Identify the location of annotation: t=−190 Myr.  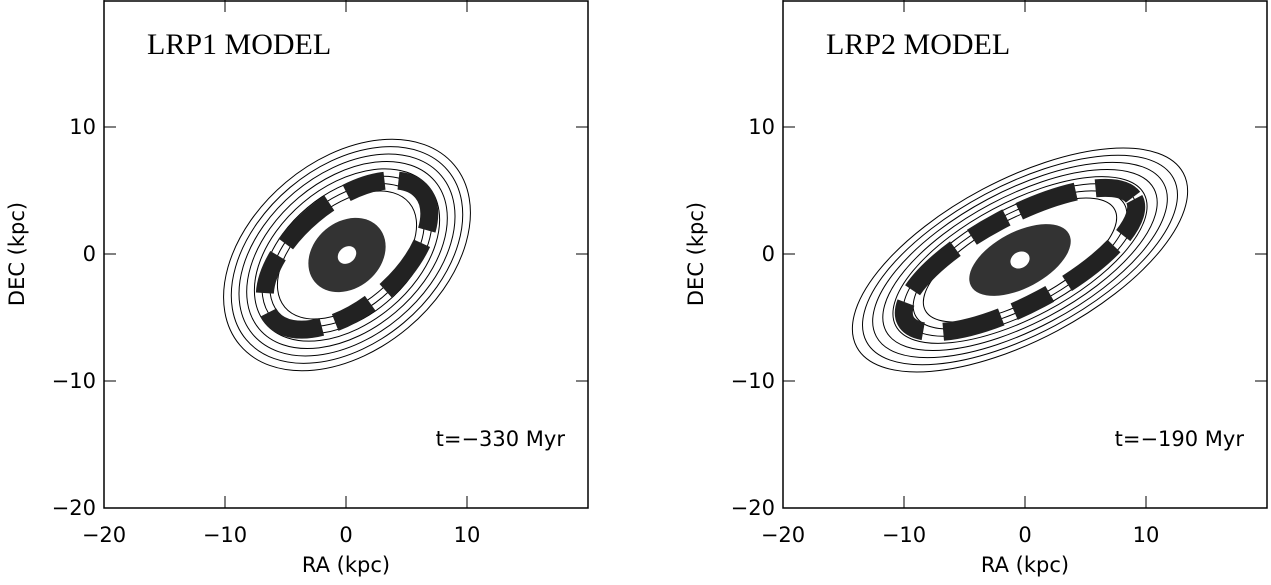
(1180, 439).